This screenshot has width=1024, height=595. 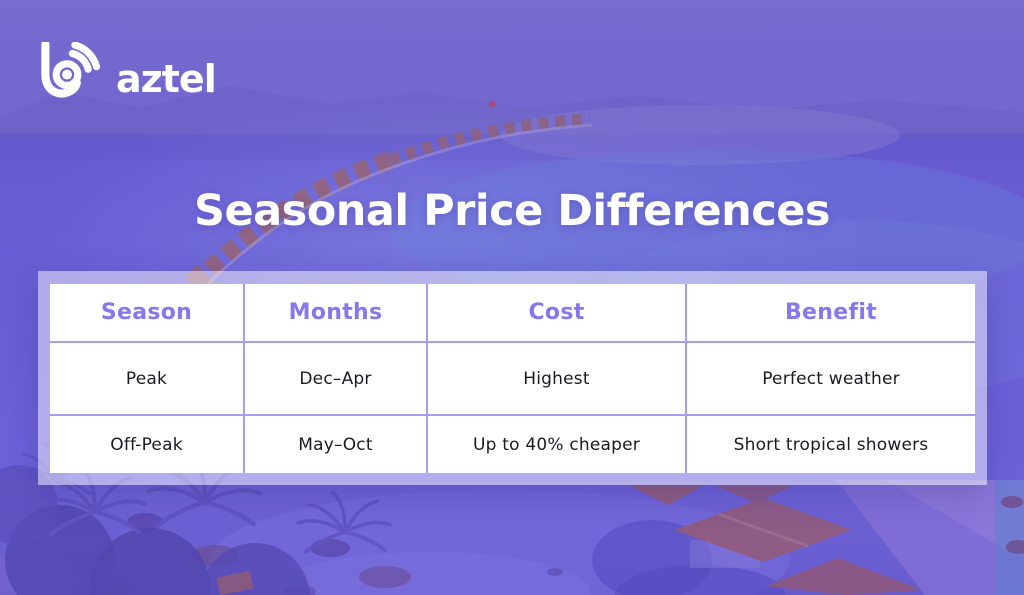 I want to click on brand-wordmark: aztel, so click(x=166, y=79).